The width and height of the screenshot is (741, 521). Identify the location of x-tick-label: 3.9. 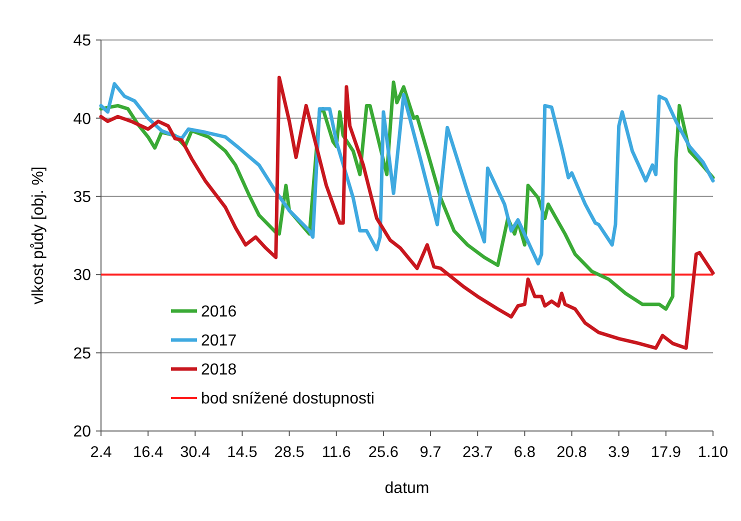
(619, 452).